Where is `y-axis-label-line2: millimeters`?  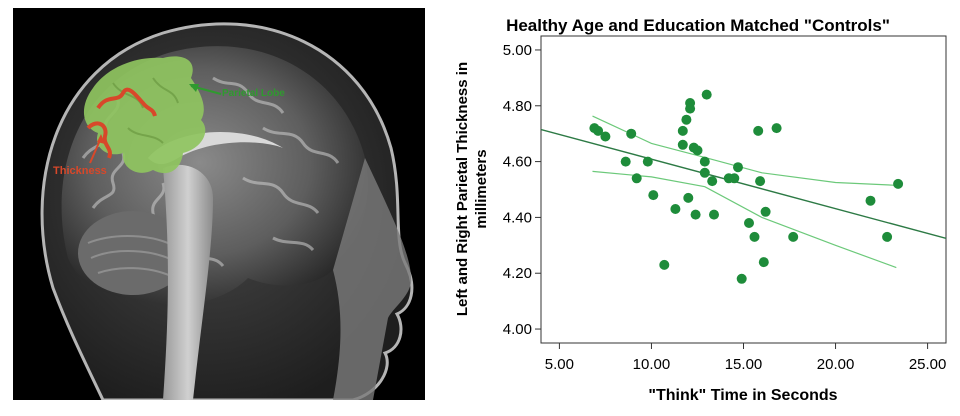 y-axis-label-line2: millimeters is located at coordinates (481, 188).